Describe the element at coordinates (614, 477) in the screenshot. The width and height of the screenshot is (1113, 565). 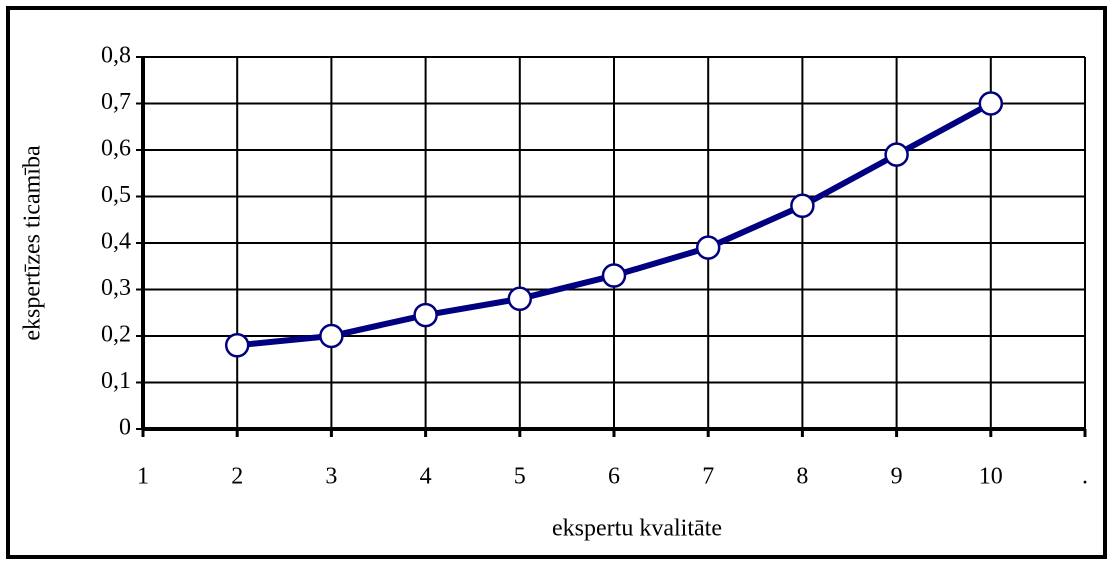
I see `x-tick-label: 6` at that location.